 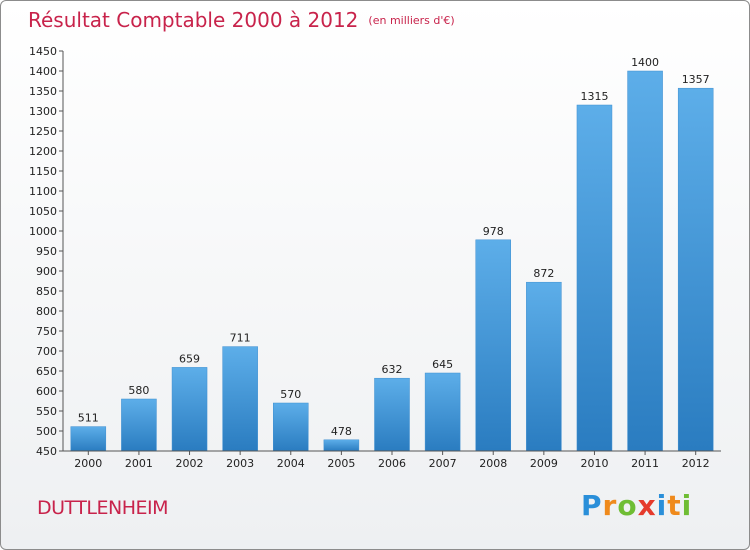 I want to click on y-tick-label: 650, so click(x=46, y=371).